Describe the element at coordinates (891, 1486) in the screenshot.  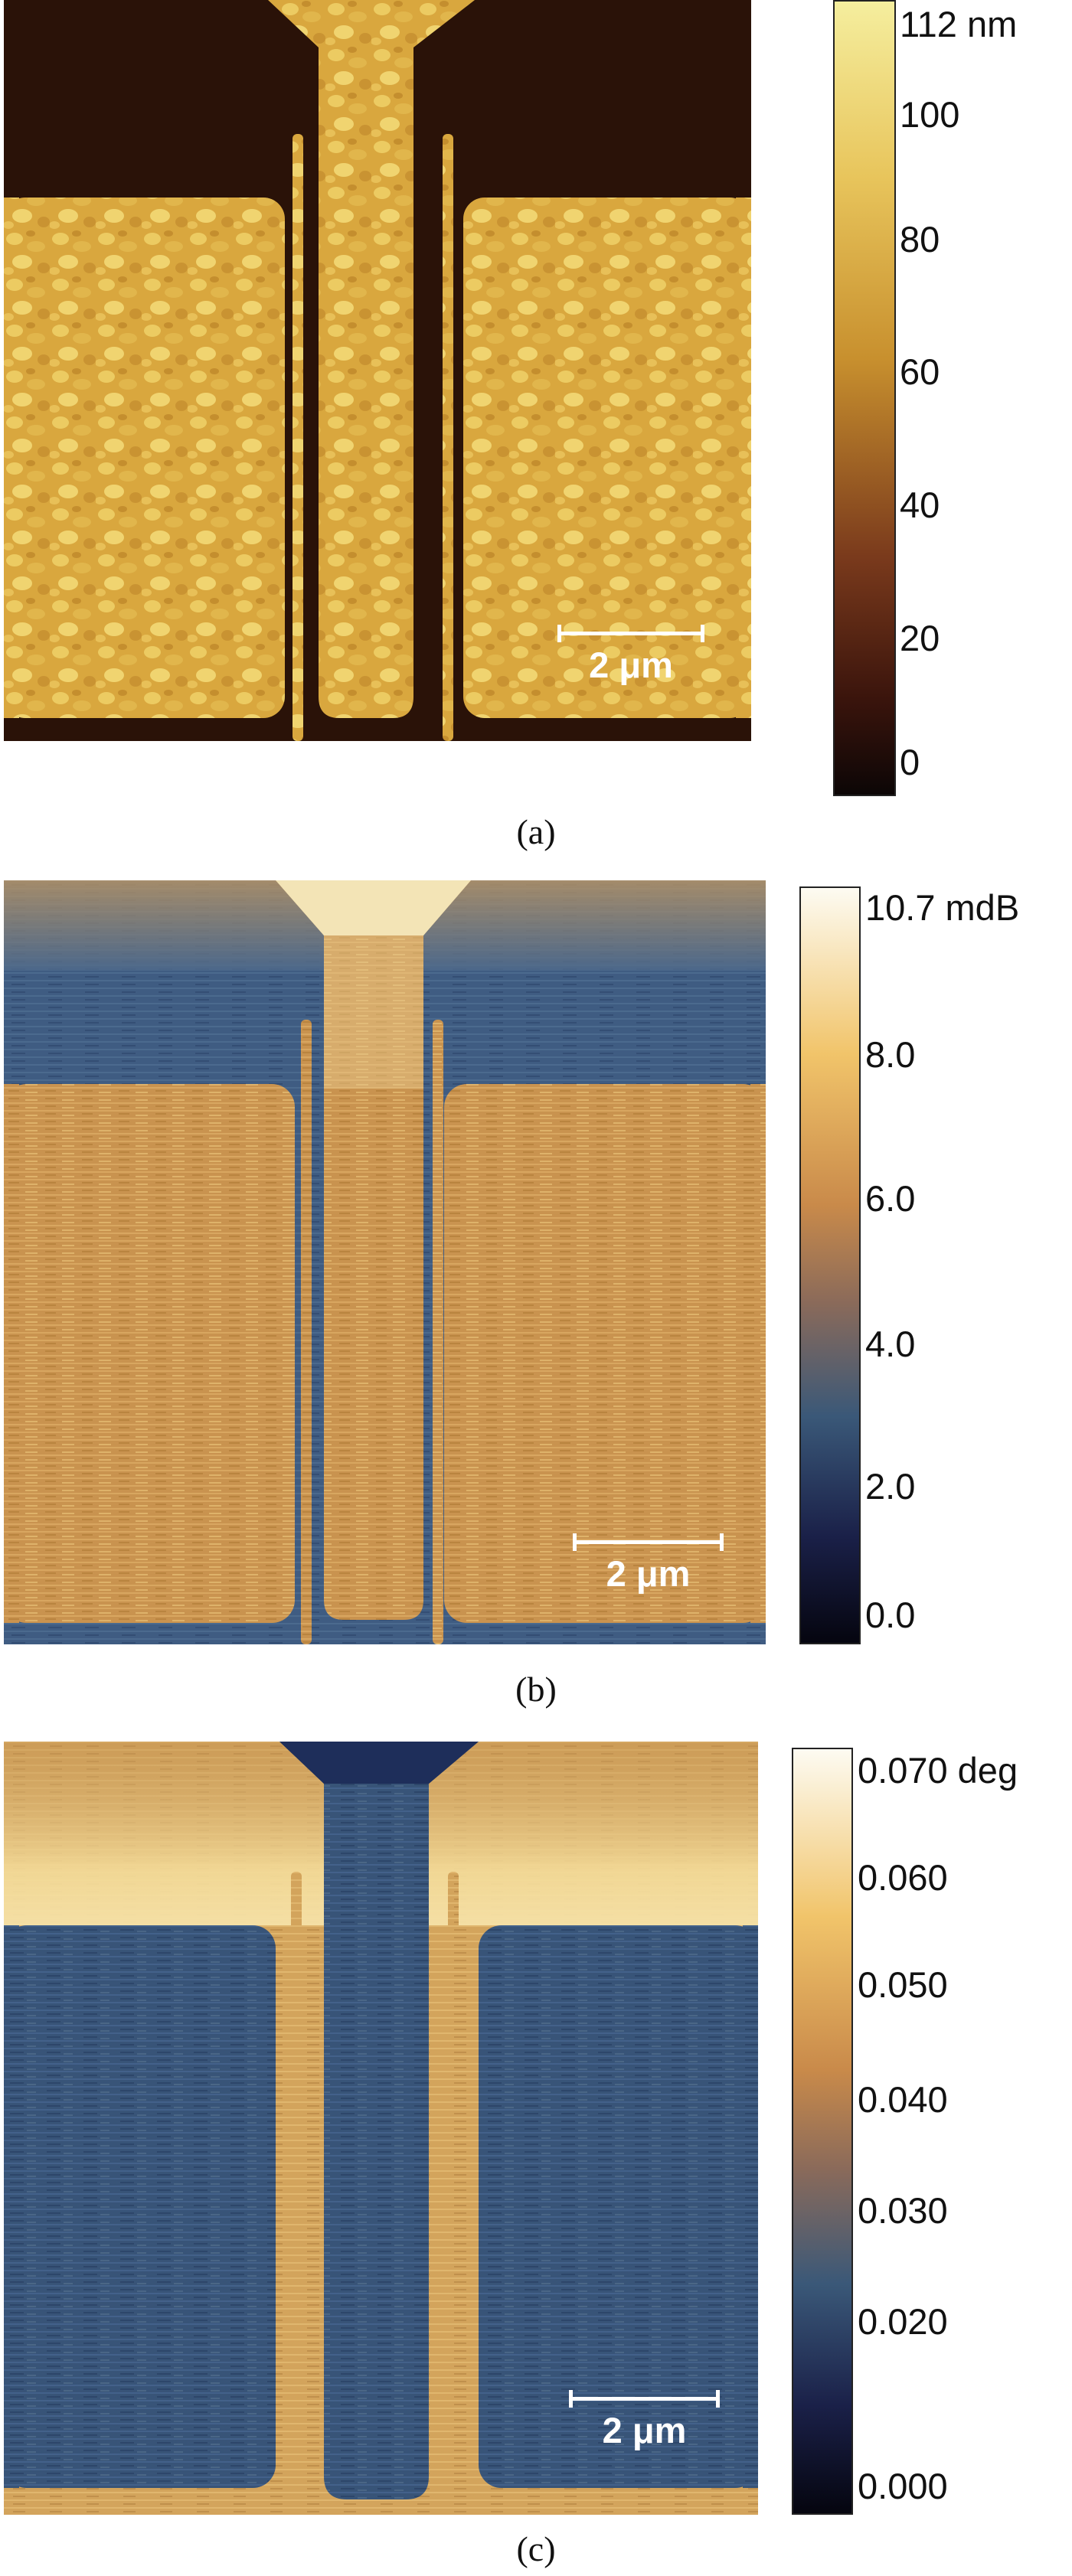
I see `colorbar-tick: 2.0` at that location.